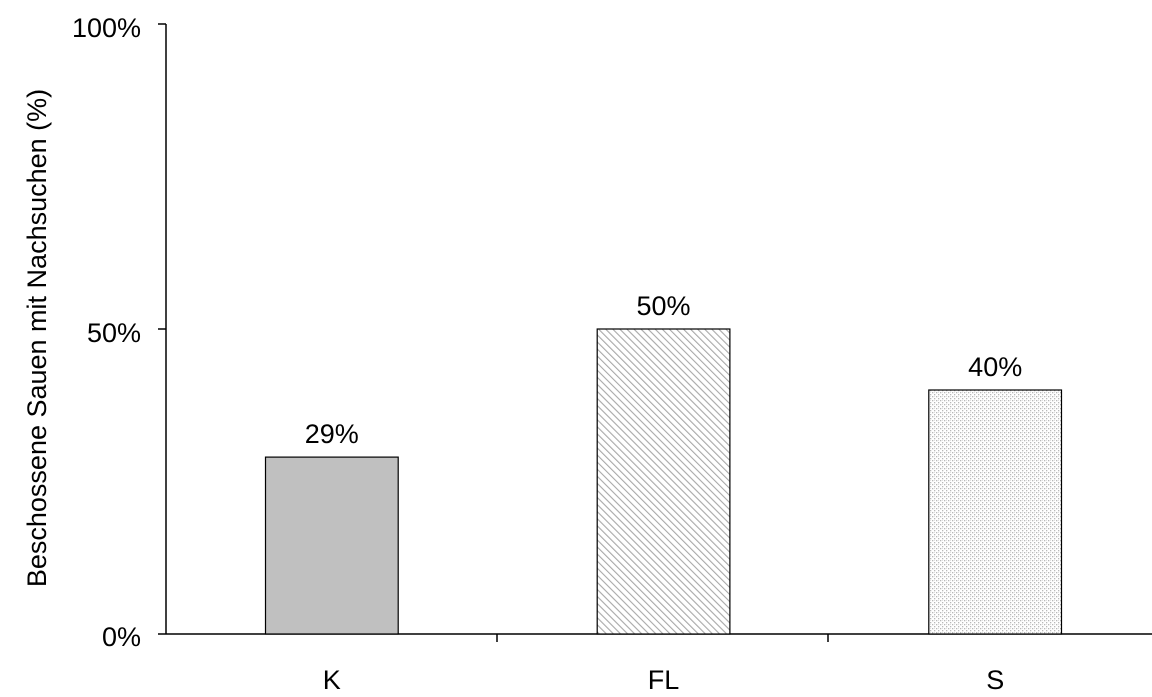 This screenshot has width=1152, height=697. What do you see at coordinates (331, 545) in the screenshot?
I see `bar-k` at bounding box center [331, 545].